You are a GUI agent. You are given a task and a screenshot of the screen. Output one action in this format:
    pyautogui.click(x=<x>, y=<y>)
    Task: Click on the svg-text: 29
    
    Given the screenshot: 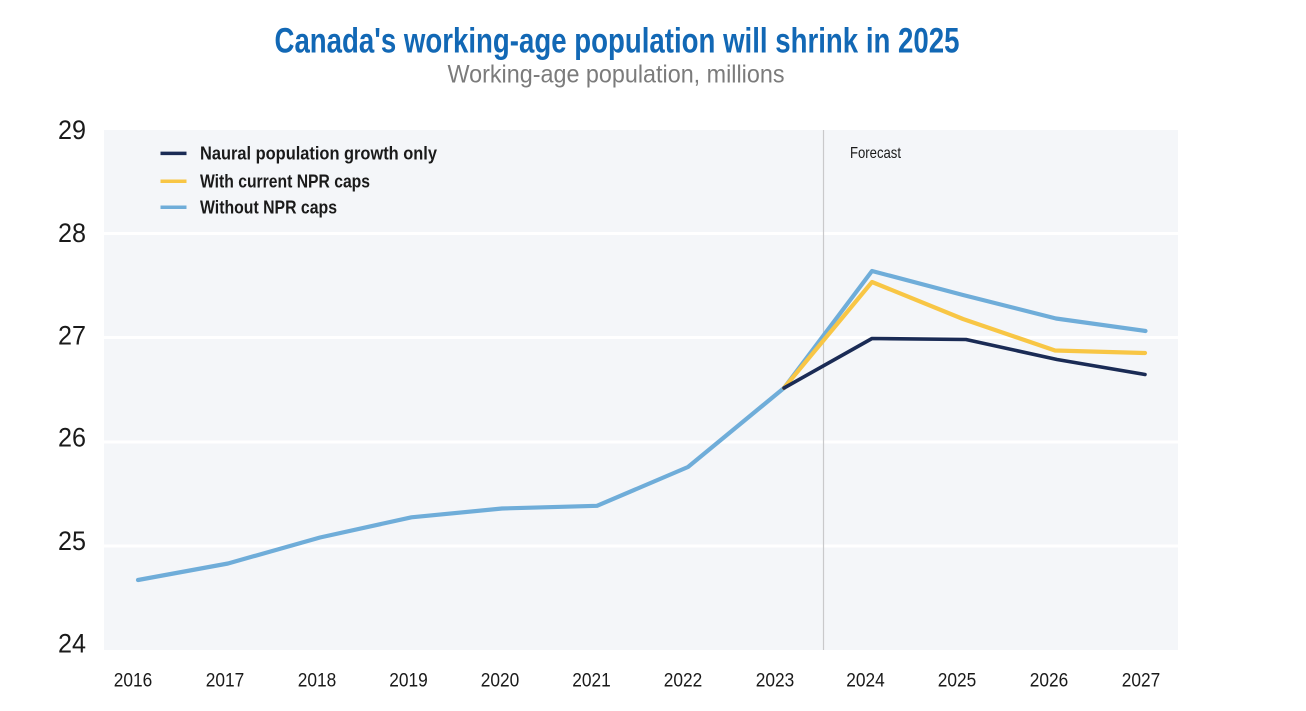 What is the action you would take?
    pyautogui.click(x=72, y=130)
    